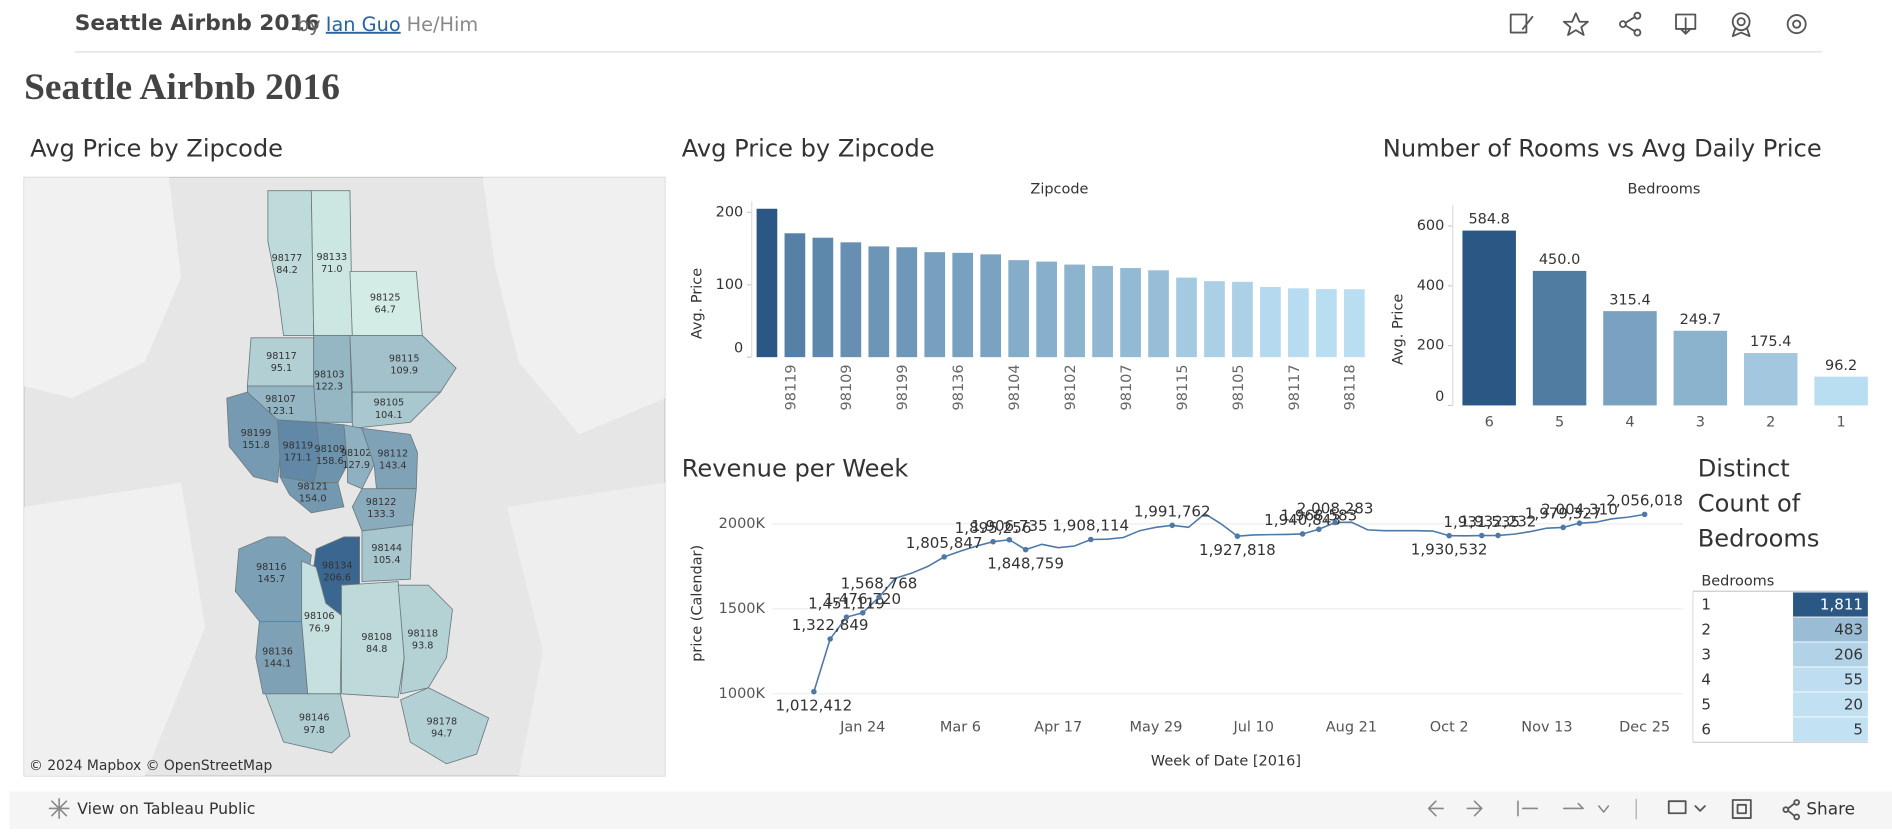 The height and width of the screenshot is (838, 1892). What do you see at coordinates (1830, 809) in the screenshot?
I see `share-button: Share` at bounding box center [1830, 809].